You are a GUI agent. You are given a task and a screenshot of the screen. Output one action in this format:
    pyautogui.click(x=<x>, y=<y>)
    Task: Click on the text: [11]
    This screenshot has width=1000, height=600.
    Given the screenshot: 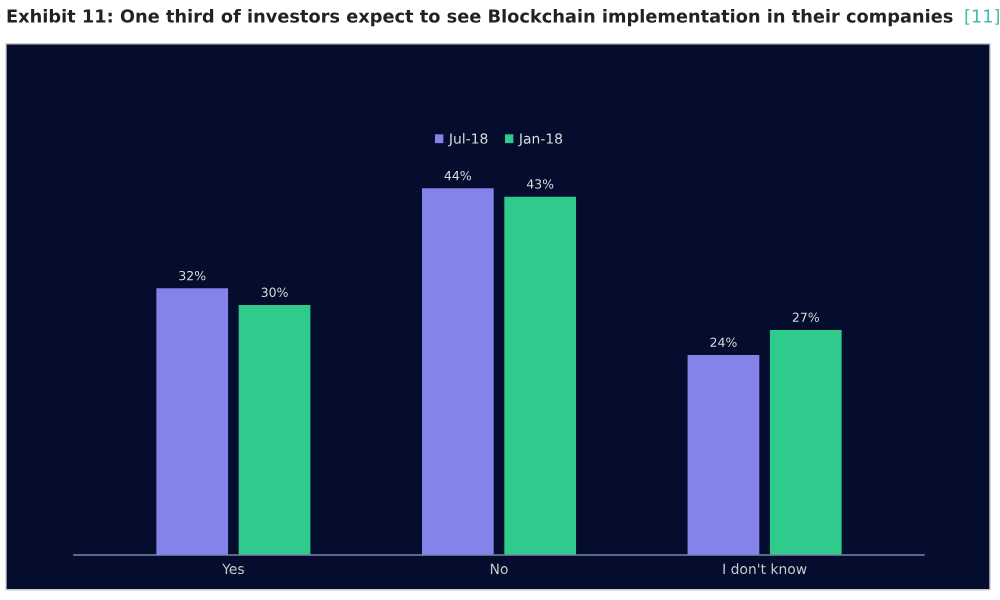 What is the action you would take?
    pyautogui.click(x=982, y=17)
    